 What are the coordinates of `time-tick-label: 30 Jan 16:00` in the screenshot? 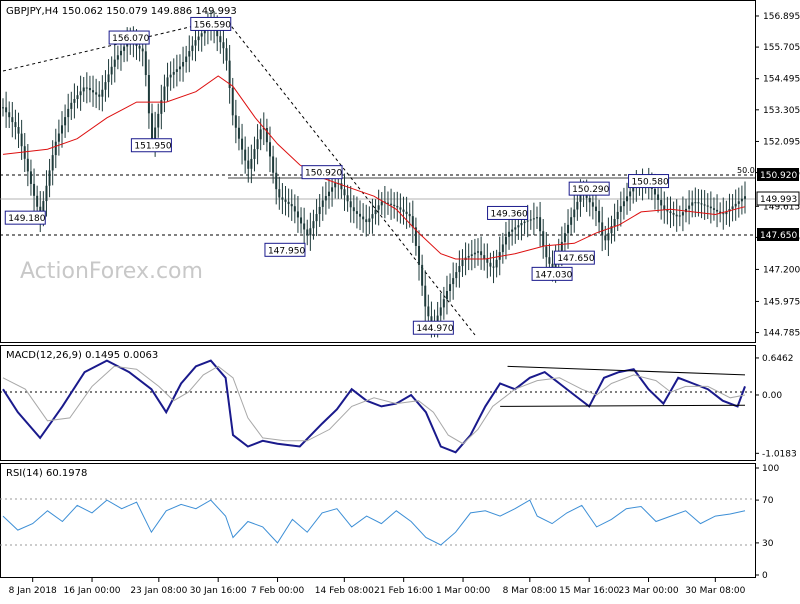 It's located at (218, 591).